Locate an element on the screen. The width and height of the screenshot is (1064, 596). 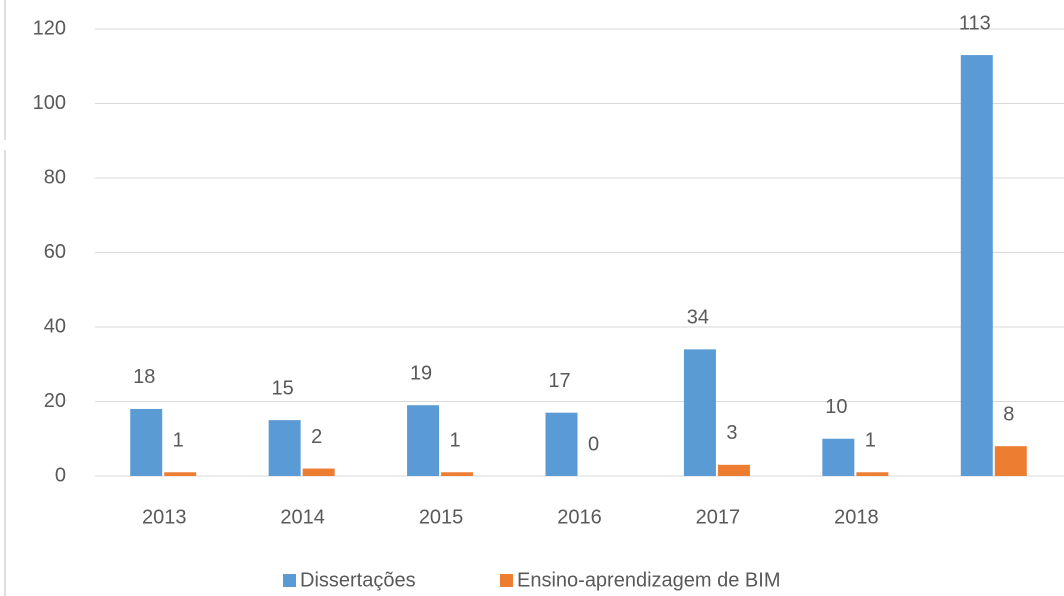
x-tick-label: 2018 is located at coordinates (856, 517).